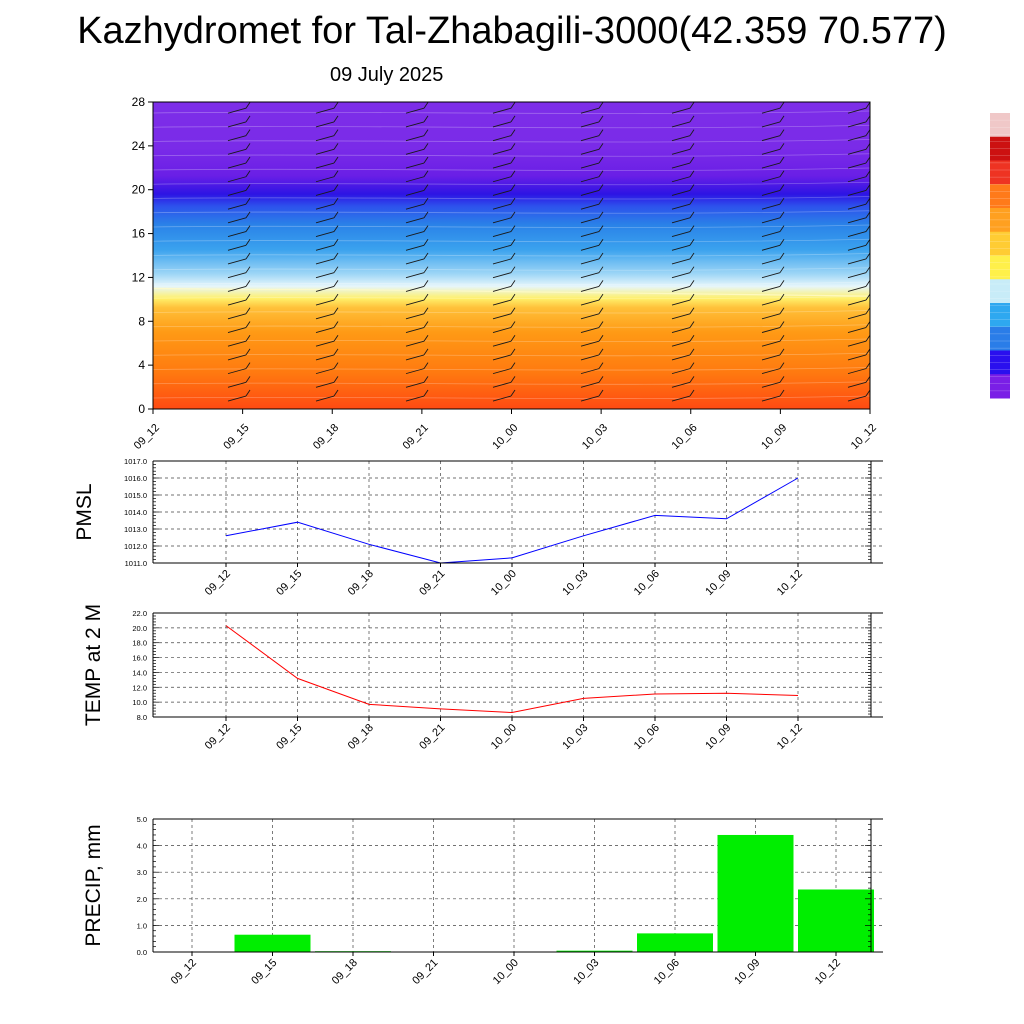  I want to click on y-tick-label: 4.0, so click(142, 846).